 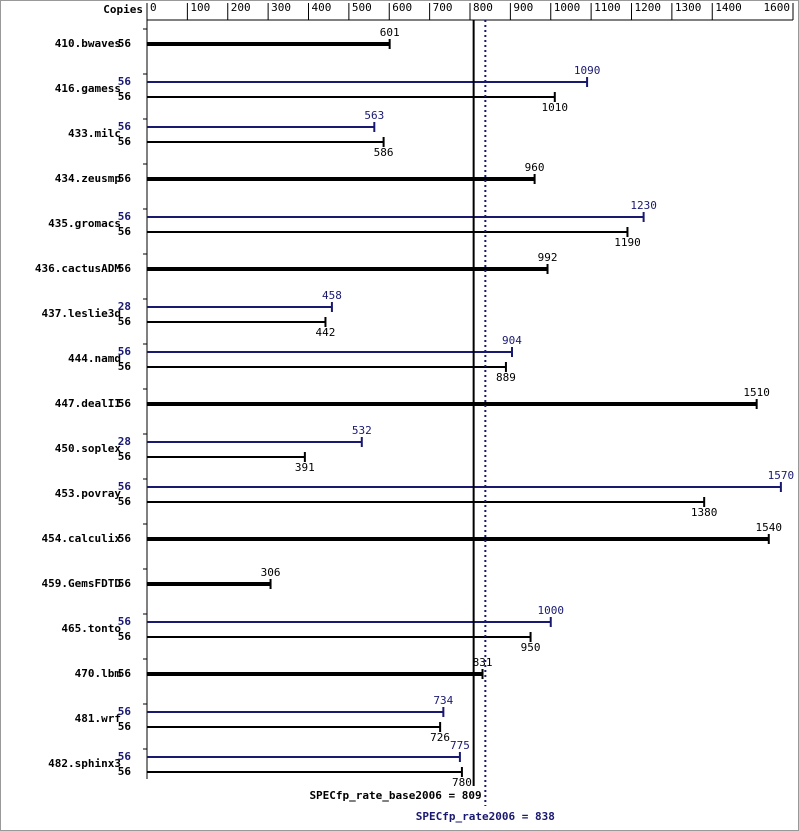 What do you see at coordinates (551, 610) in the screenshot?
I see `value-label: 1000` at bounding box center [551, 610].